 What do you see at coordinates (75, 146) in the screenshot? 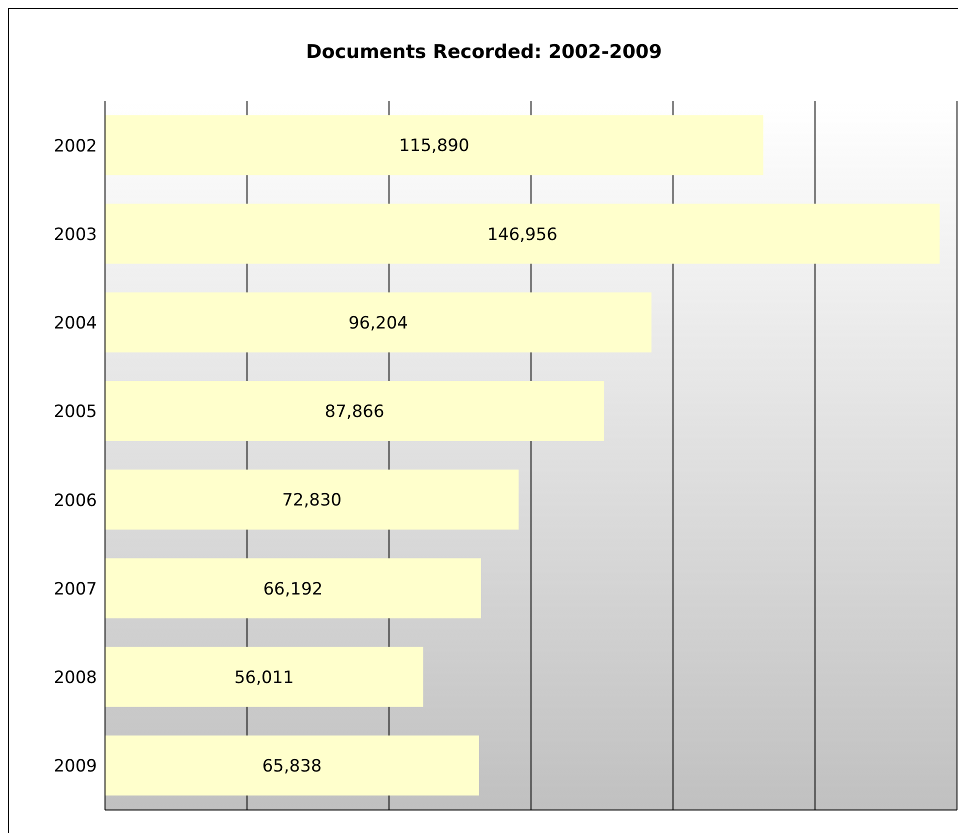
I see `y-tick-label: 2002` at bounding box center [75, 146].